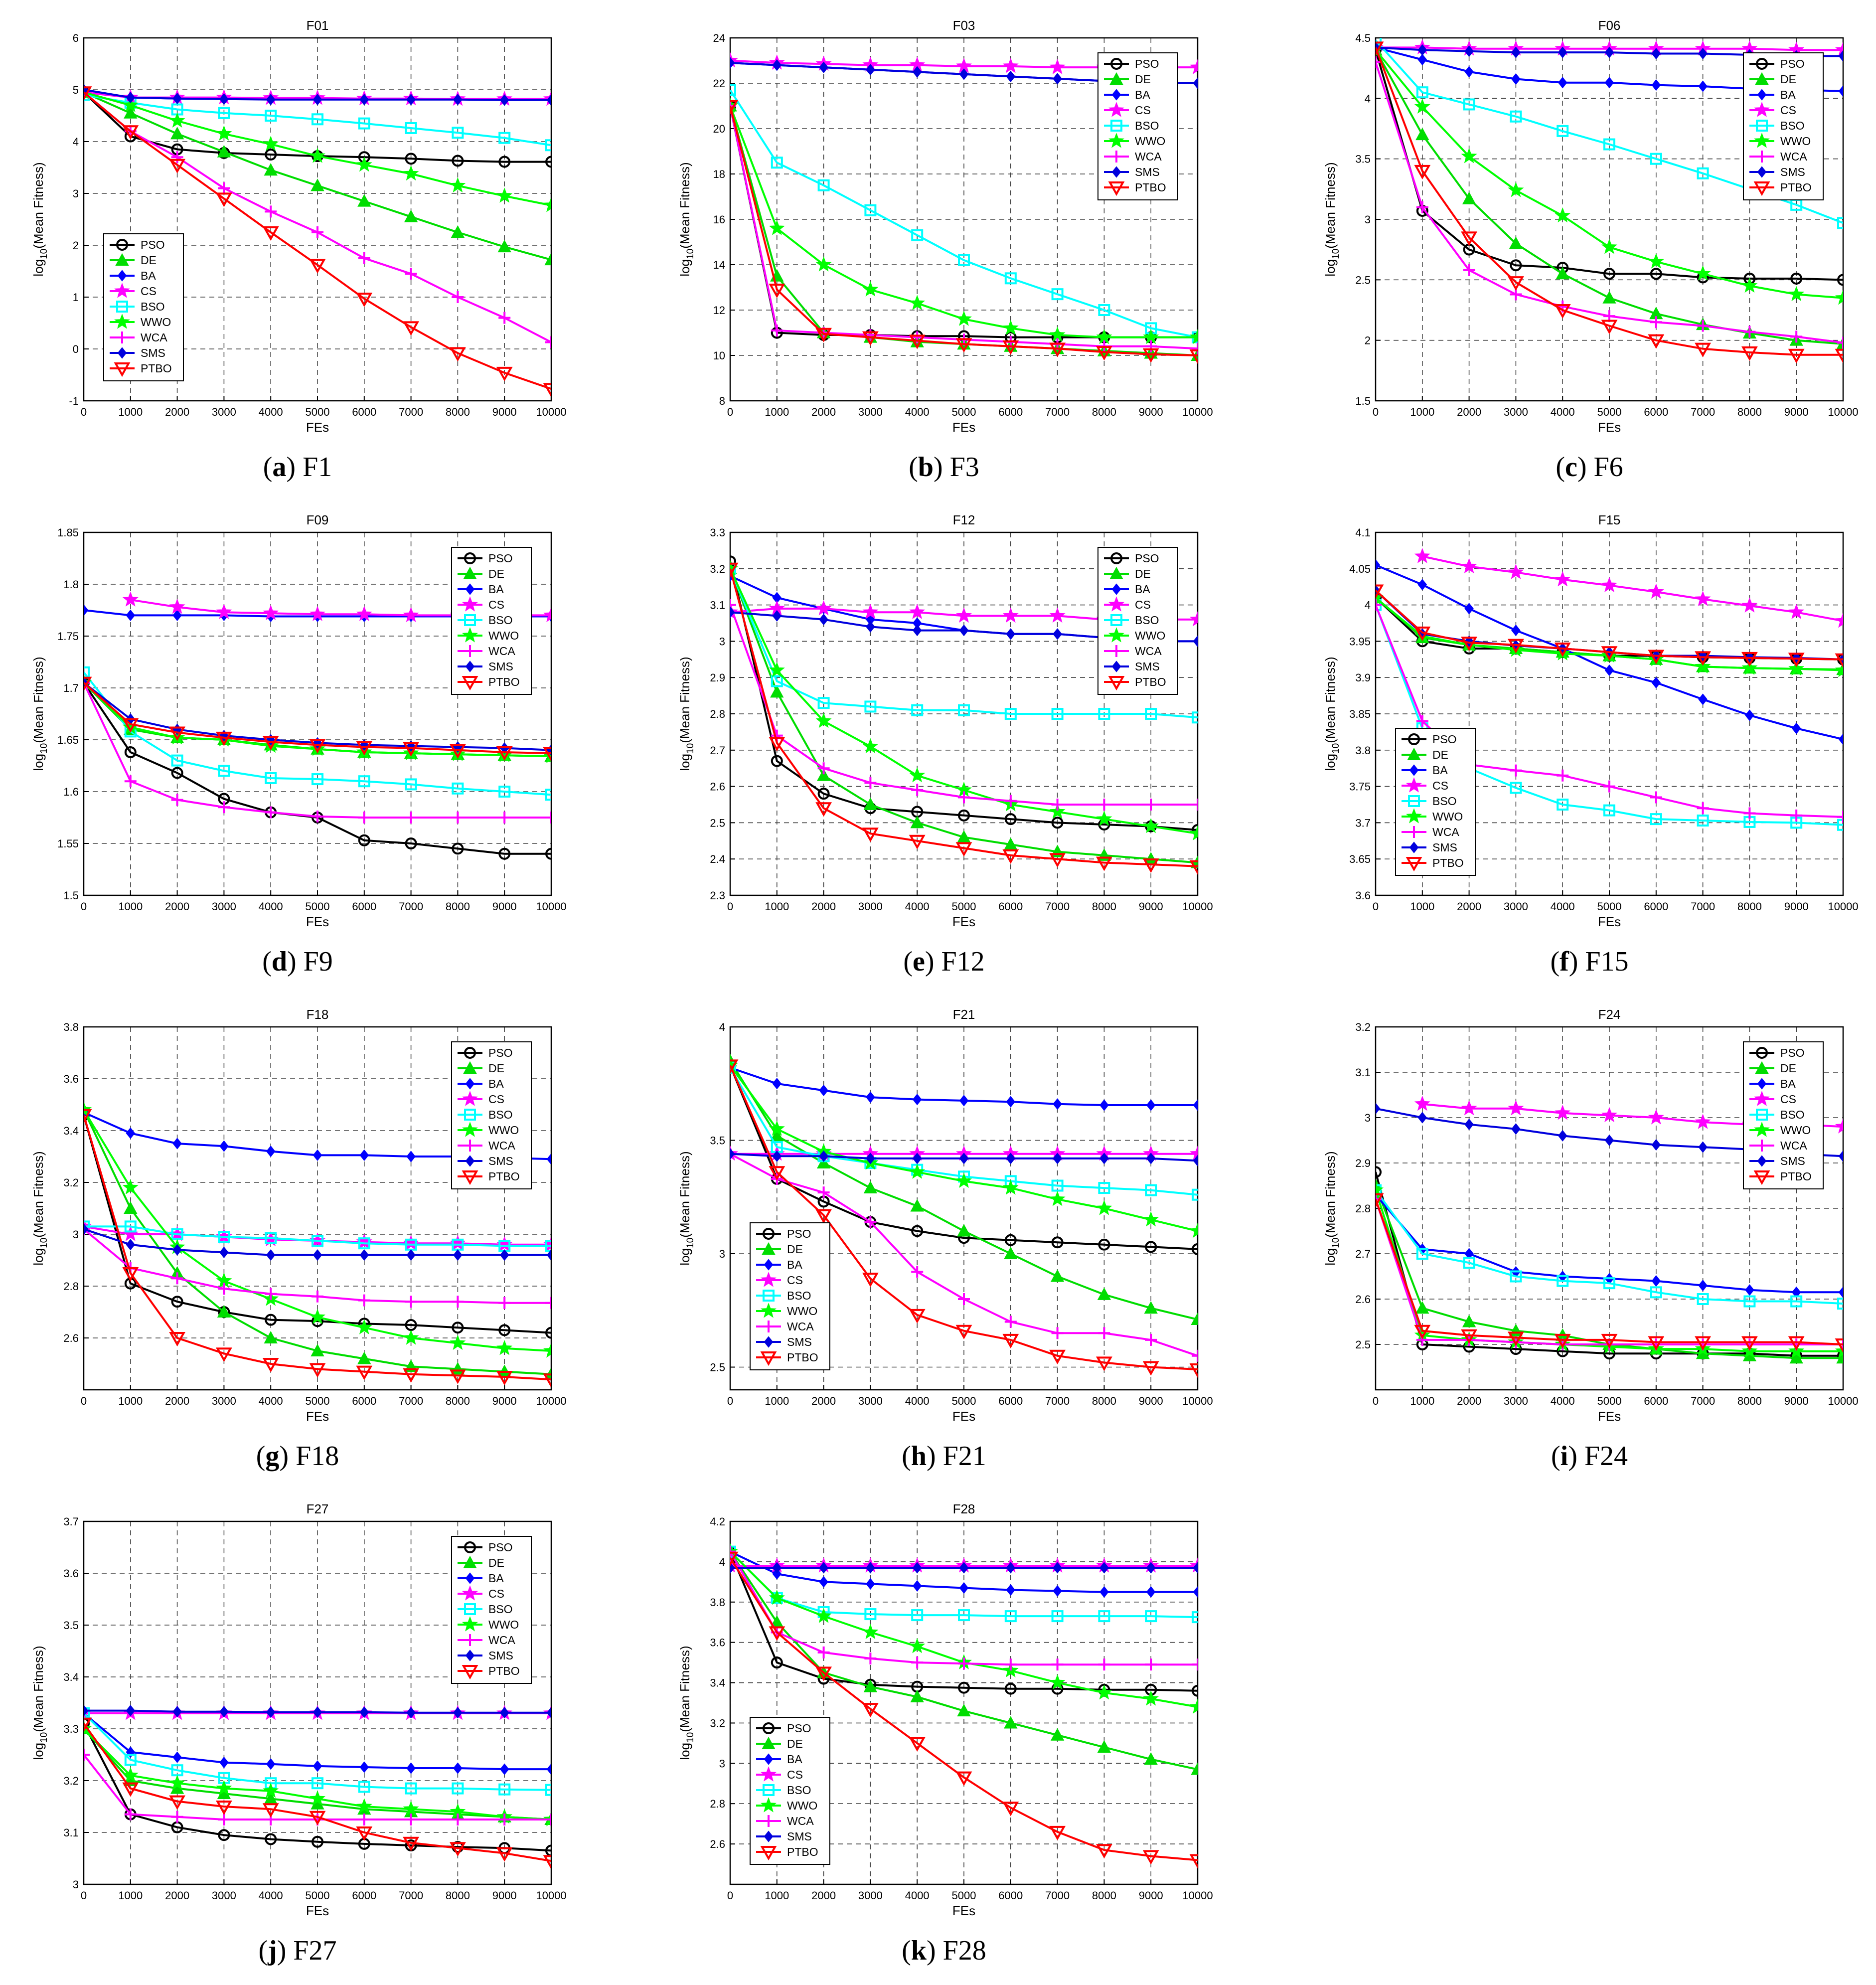 This screenshot has height=1985, width=1876. Describe the element at coordinates (1363, 401) in the screenshot. I see `y-tick-label: 1.5` at that location.